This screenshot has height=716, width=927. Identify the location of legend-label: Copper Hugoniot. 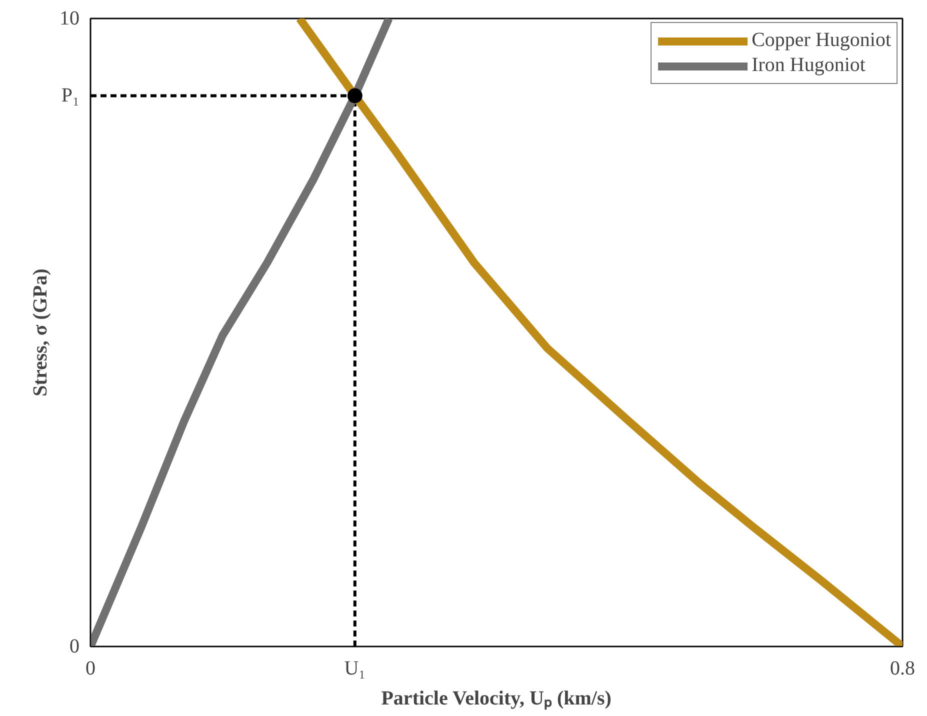
(821, 40).